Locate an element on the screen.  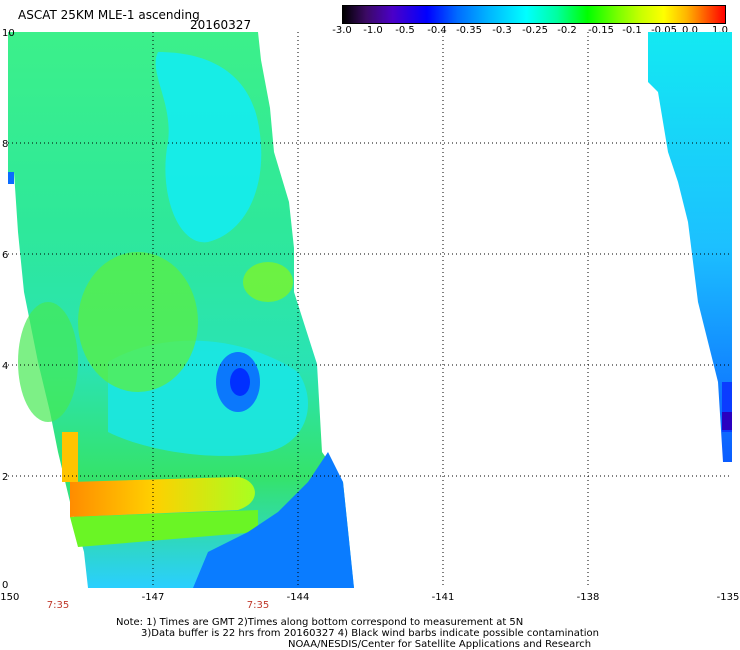
x-tick-label: -135 is located at coordinates (728, 597).